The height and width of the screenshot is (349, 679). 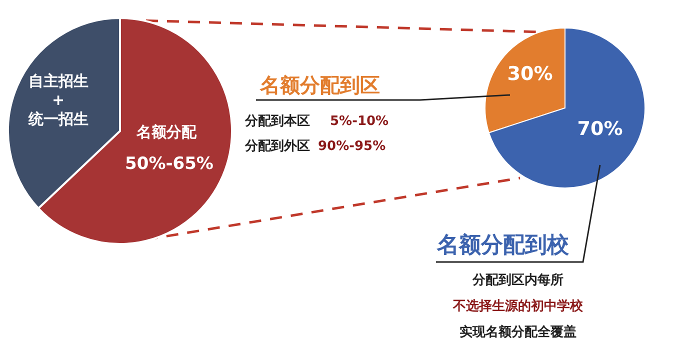 What do you see at coordinates (352, 146) in the screenshot?
I see `text: 90%-95%` at bounding box center [352, 146].